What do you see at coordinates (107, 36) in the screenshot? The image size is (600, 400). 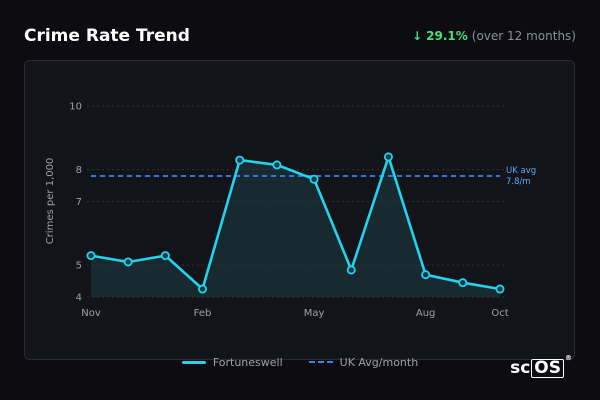 I see `chart-title: Crime Rate Trend` at bounding box center [107, 36].